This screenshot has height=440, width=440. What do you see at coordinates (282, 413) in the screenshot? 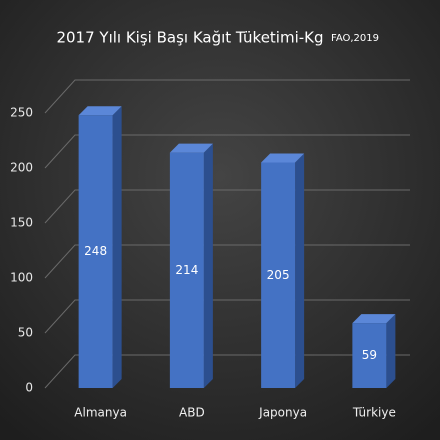
I see `x-tick-label: Japonya` at bounding box center [282, 413].